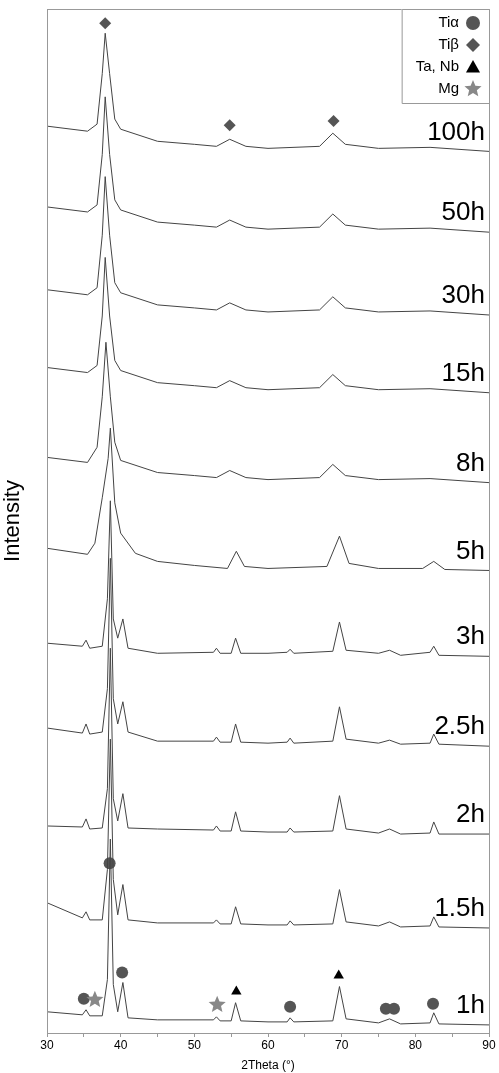 The image size is (499, 1073). Describe the element at coordinates (448, 88) in the screenshot. I see `legend-label: Mg` at that location.